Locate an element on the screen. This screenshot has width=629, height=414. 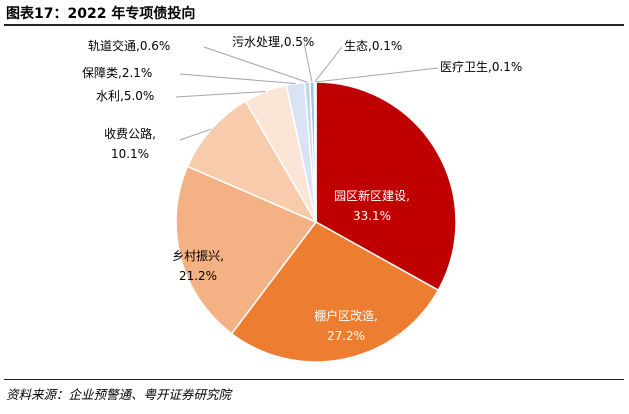
slice-value-label: 21.2% is located at coordinates (198, 276).